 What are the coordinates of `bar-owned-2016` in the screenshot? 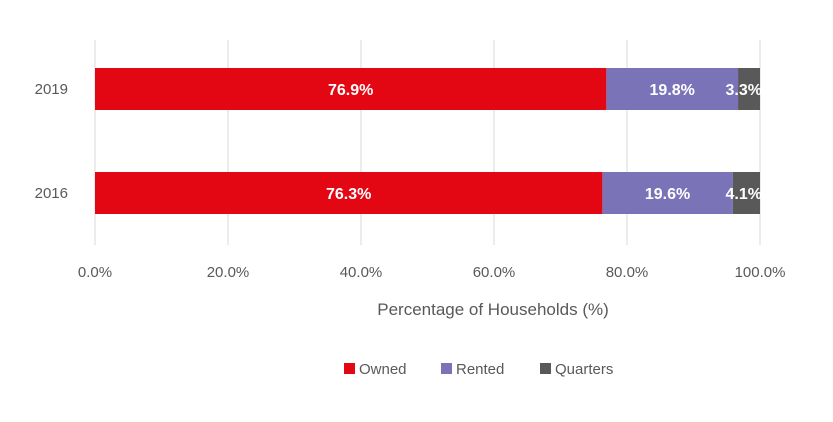 It's located at (349, 193).